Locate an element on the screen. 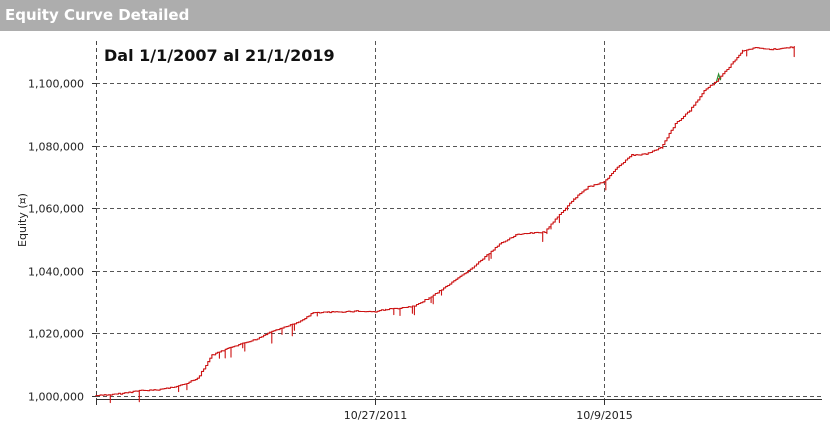  y-tick-label: 1,060,000 is located at coordinates (56, 209).